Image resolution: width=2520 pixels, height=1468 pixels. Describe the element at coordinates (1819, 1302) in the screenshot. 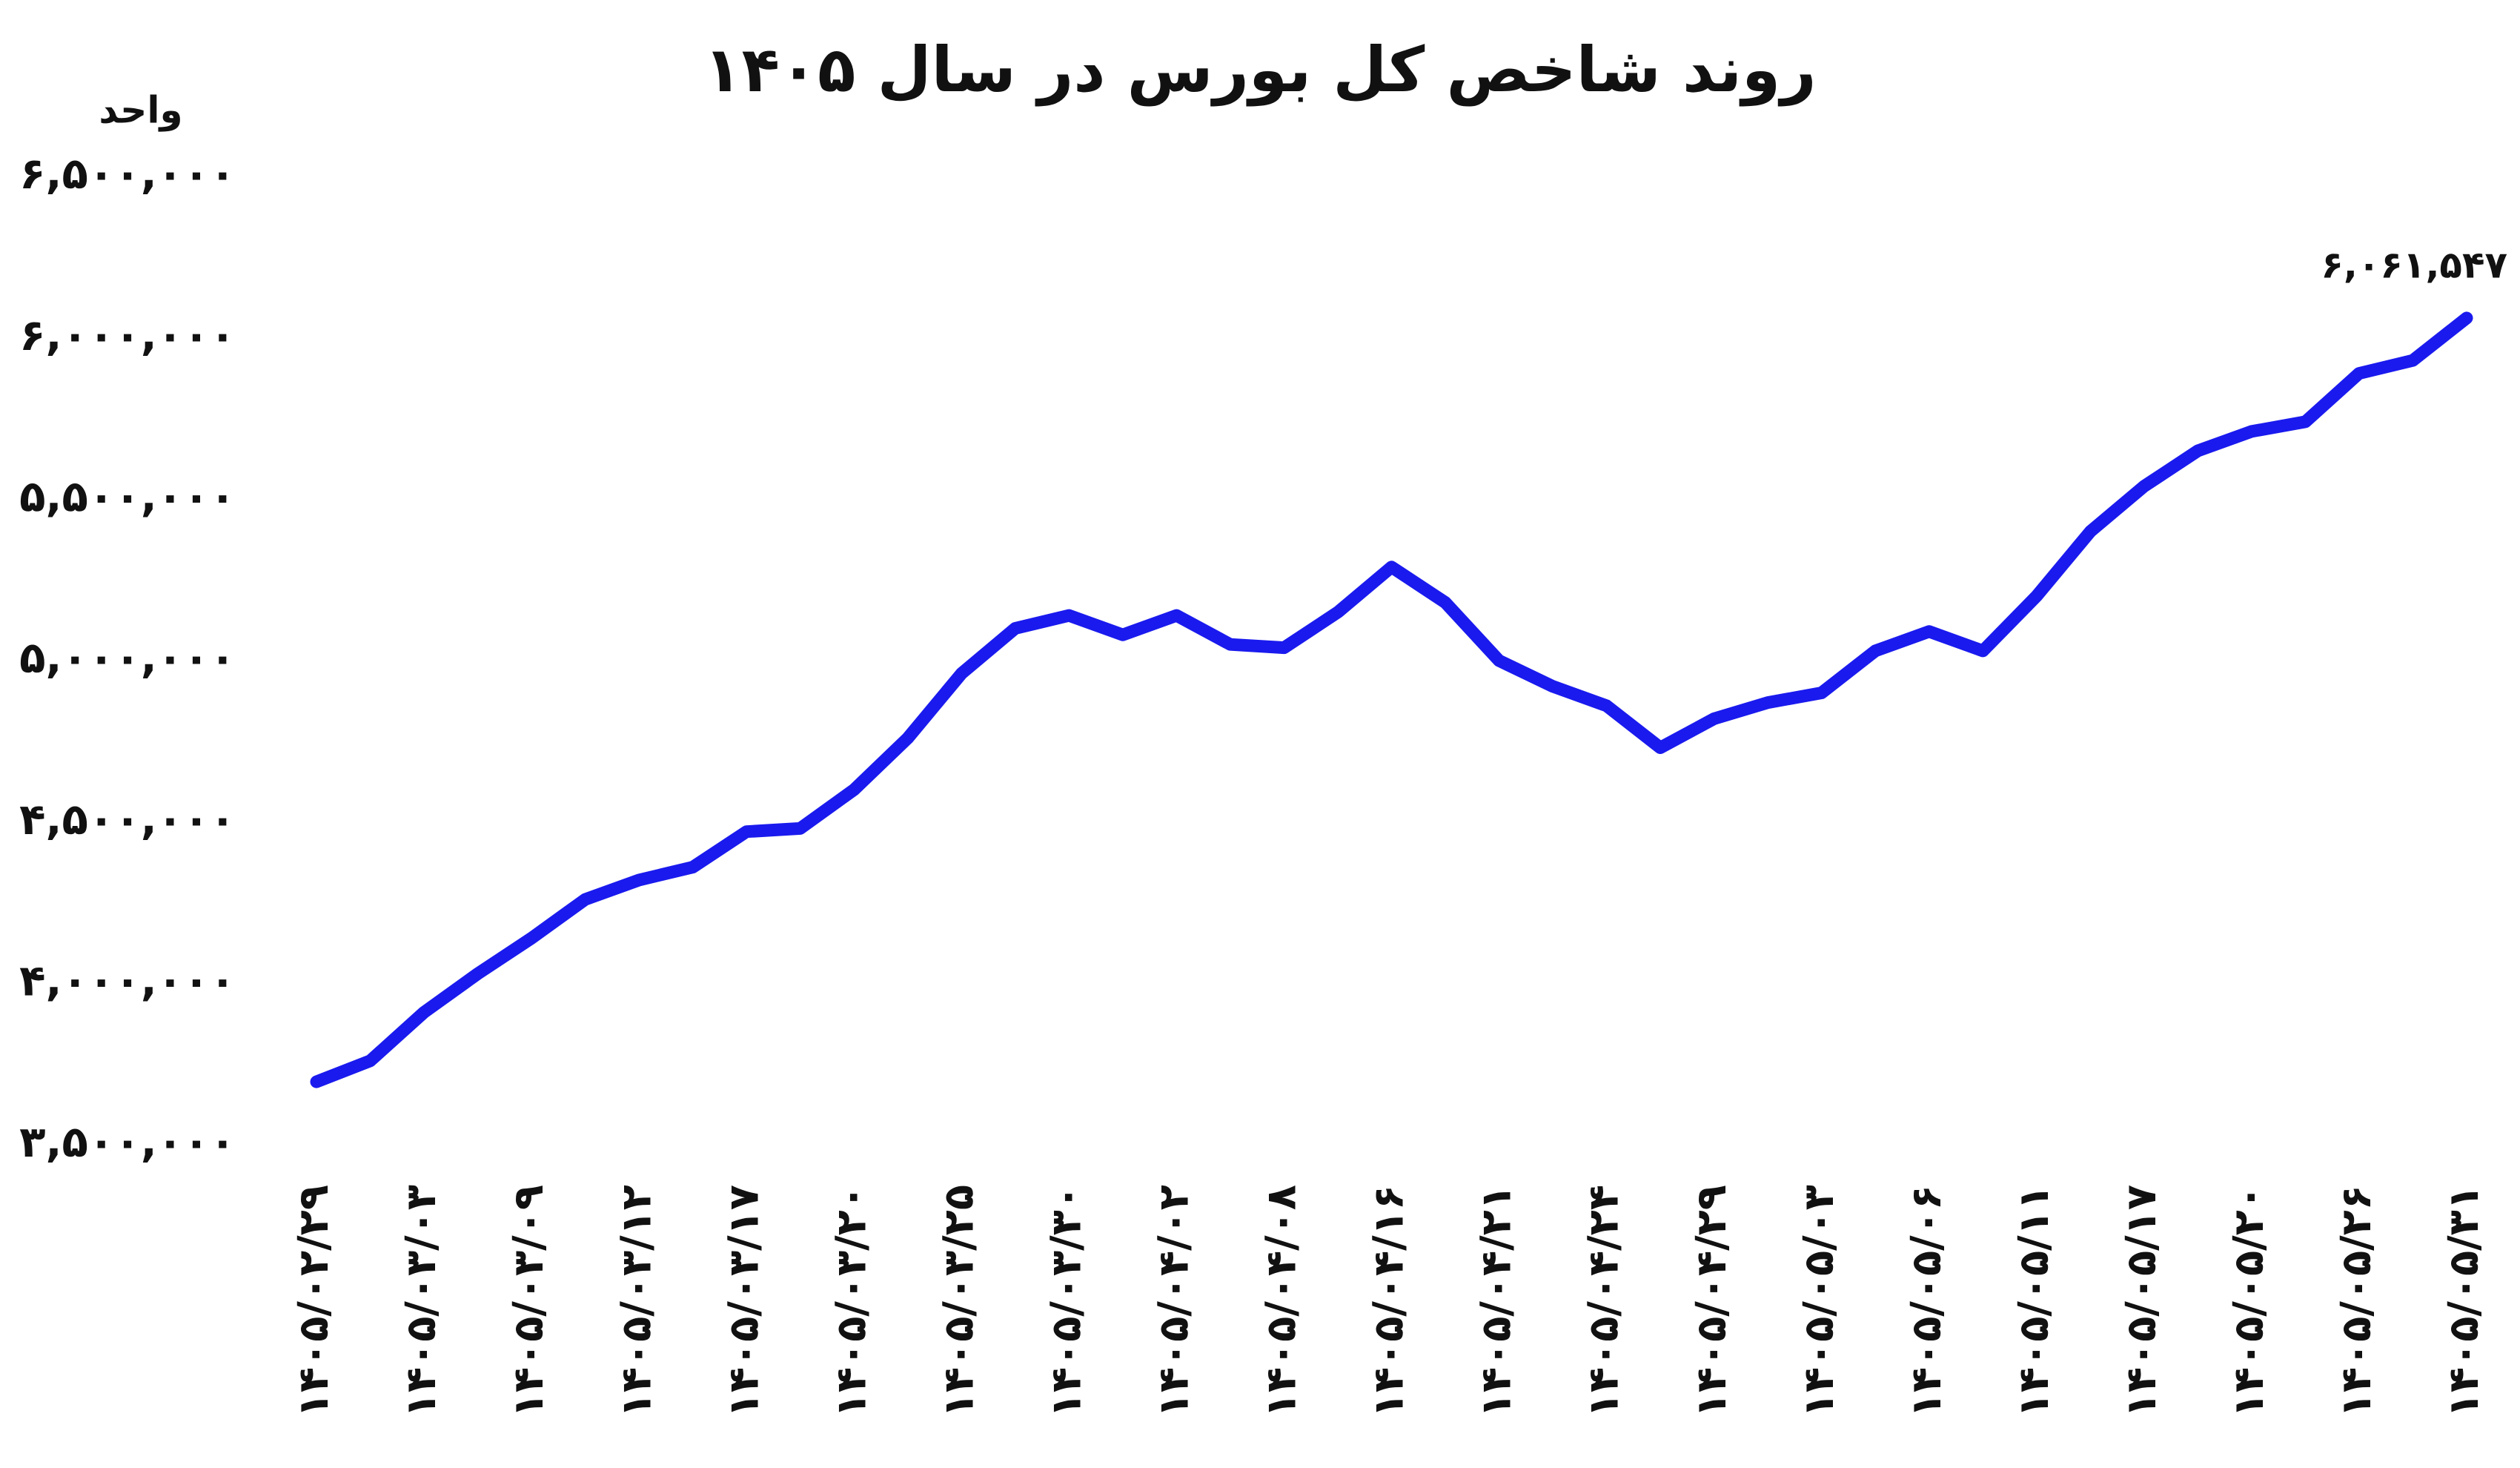

I see `x-tick-label: ۱۴۰۵/۰۵/۰۳` at that location.